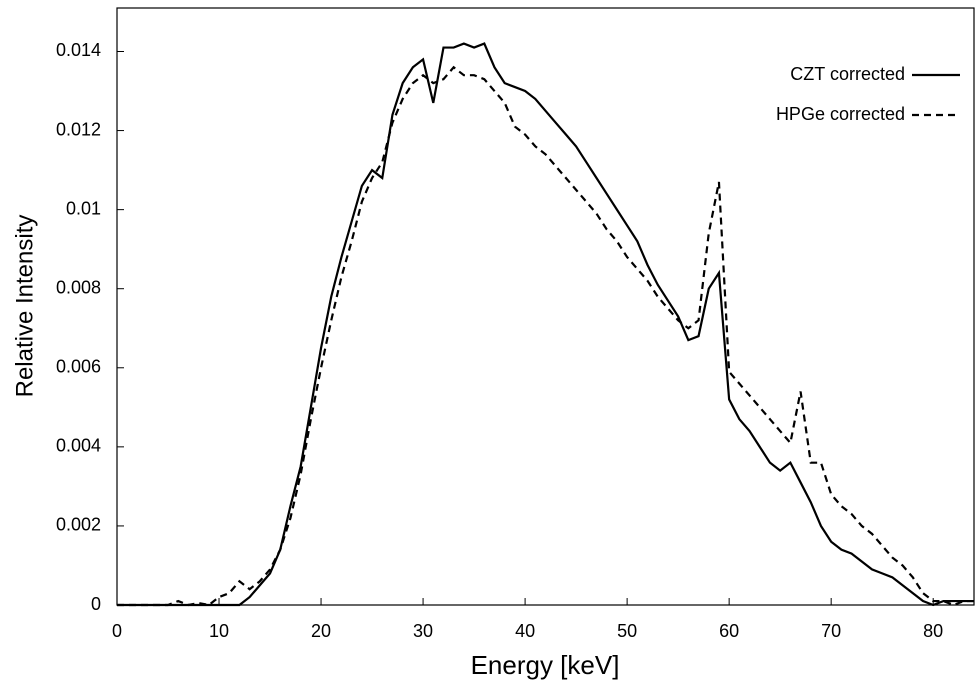 This screenshot has width=976, height=688. Describe the element at coordinates (933, 631) in the screenshot. I see `x-tick-label: 80` at that location.